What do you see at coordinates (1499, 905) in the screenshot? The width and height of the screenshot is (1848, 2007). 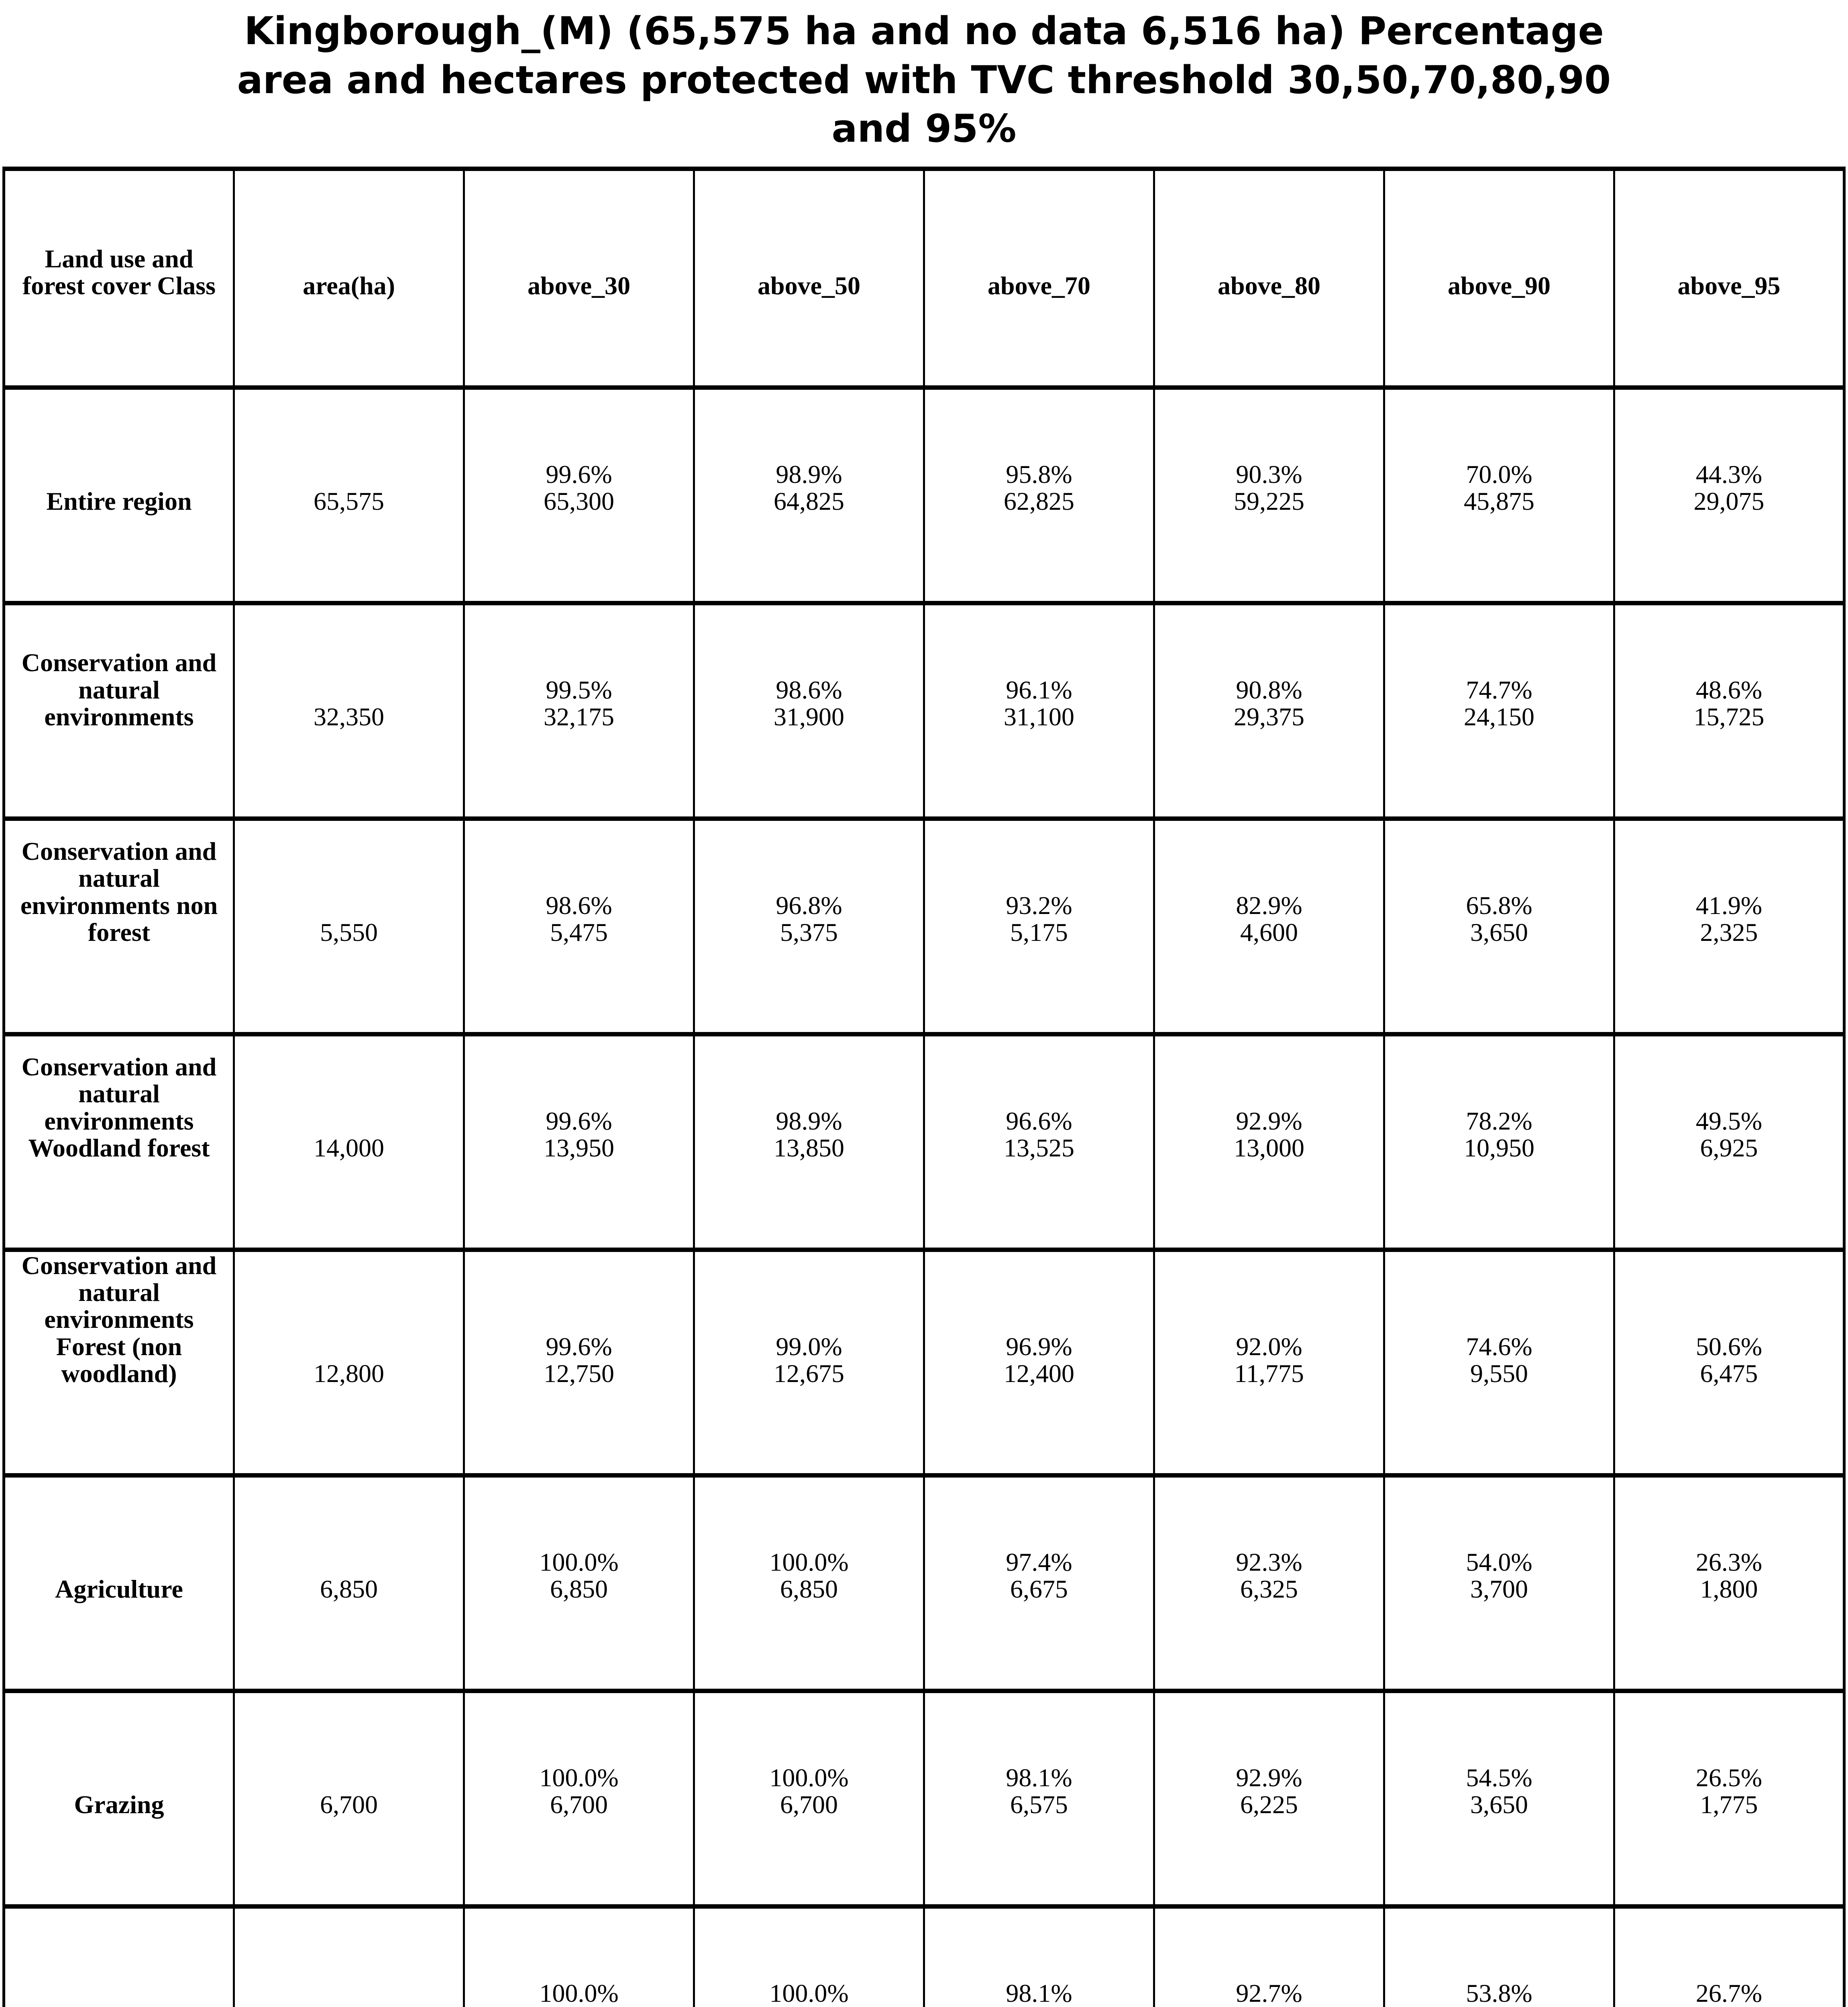 I see `pct-value: 65.8%` at bounding box center [1499, 905].